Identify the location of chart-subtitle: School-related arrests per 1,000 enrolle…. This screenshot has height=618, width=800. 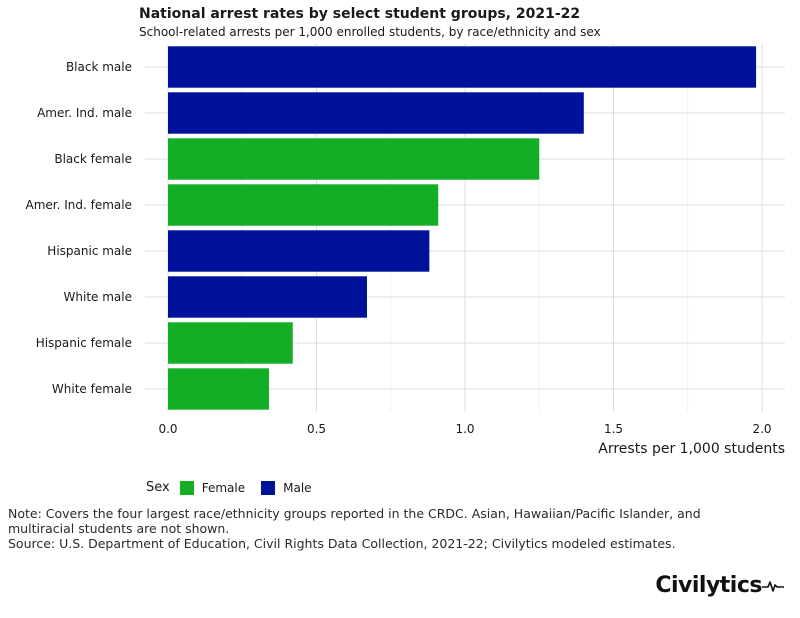
(370, 32).